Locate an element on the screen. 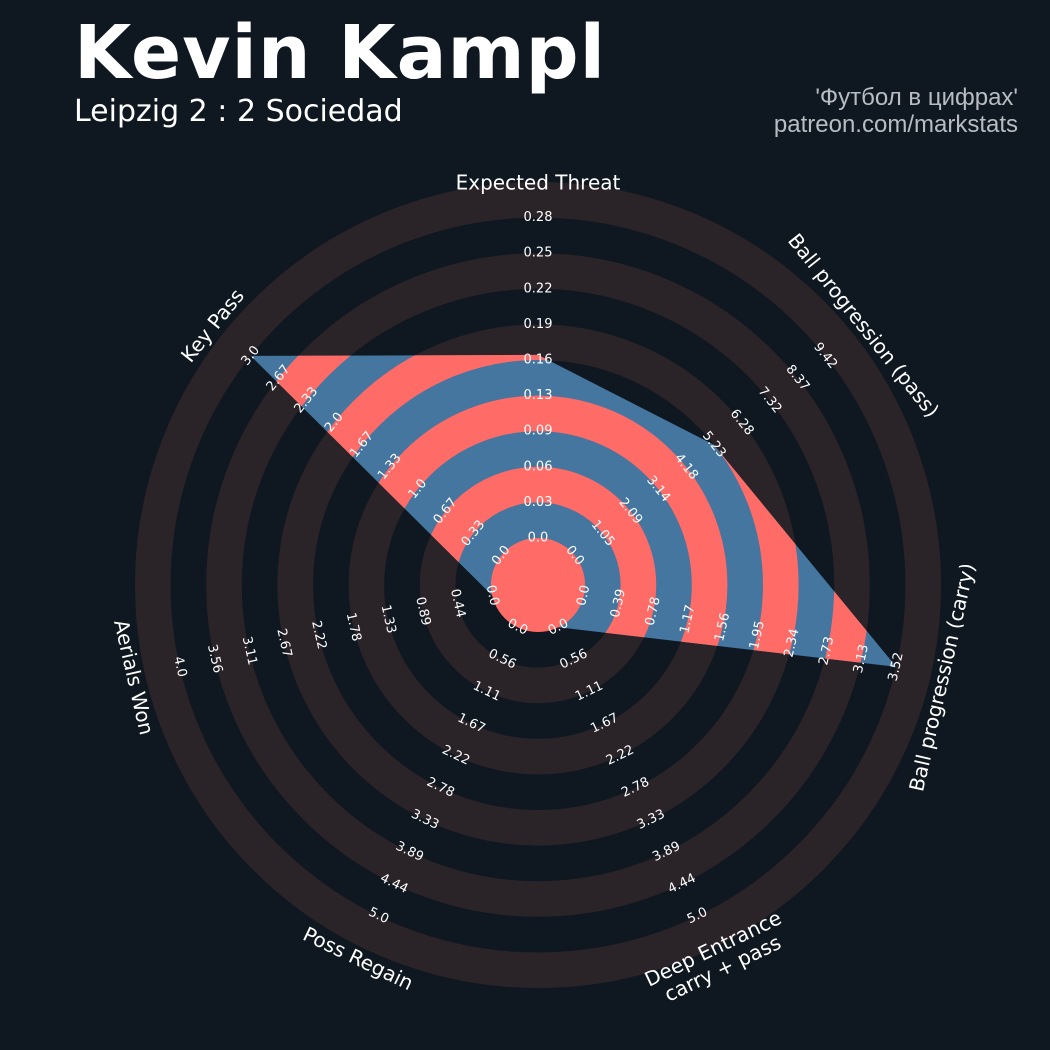 The width and height of the screenshot is (1050, 1050). tick-label: 0.03 is located at coordinates (538, 502).